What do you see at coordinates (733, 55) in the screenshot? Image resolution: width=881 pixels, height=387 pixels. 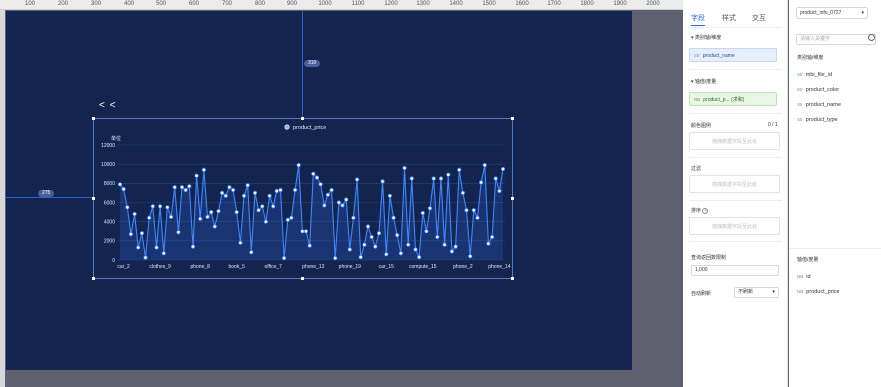 I see `dimension-field-chip: Str product_name` at bounding box center [733, 55].